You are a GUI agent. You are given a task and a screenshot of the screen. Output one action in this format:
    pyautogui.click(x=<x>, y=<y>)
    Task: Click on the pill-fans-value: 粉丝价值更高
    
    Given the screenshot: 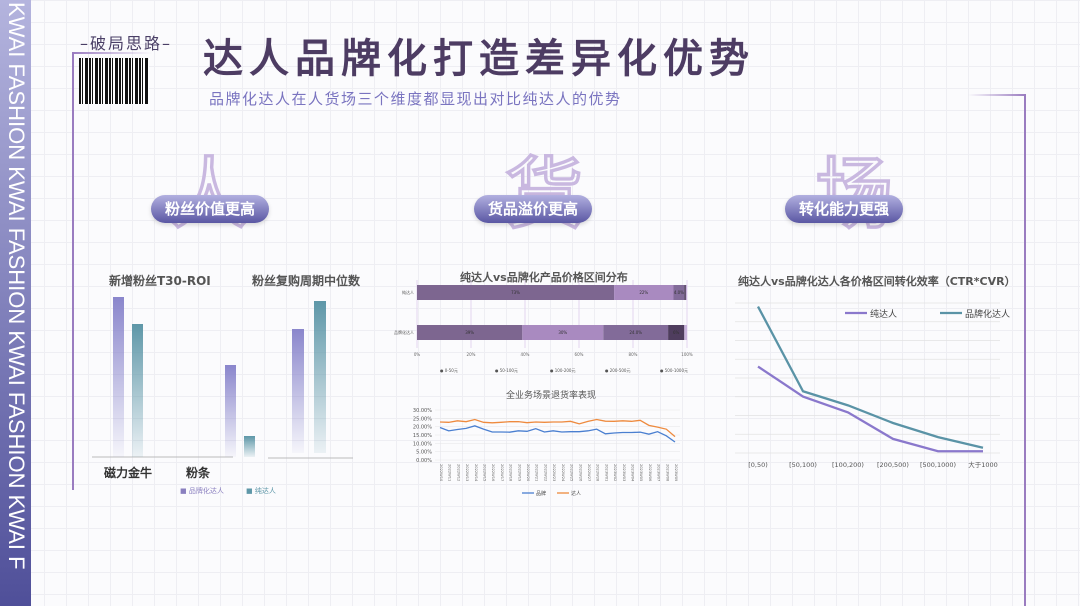 What is the action you would take?
    pyautogui.click(x=210, y=209)
    